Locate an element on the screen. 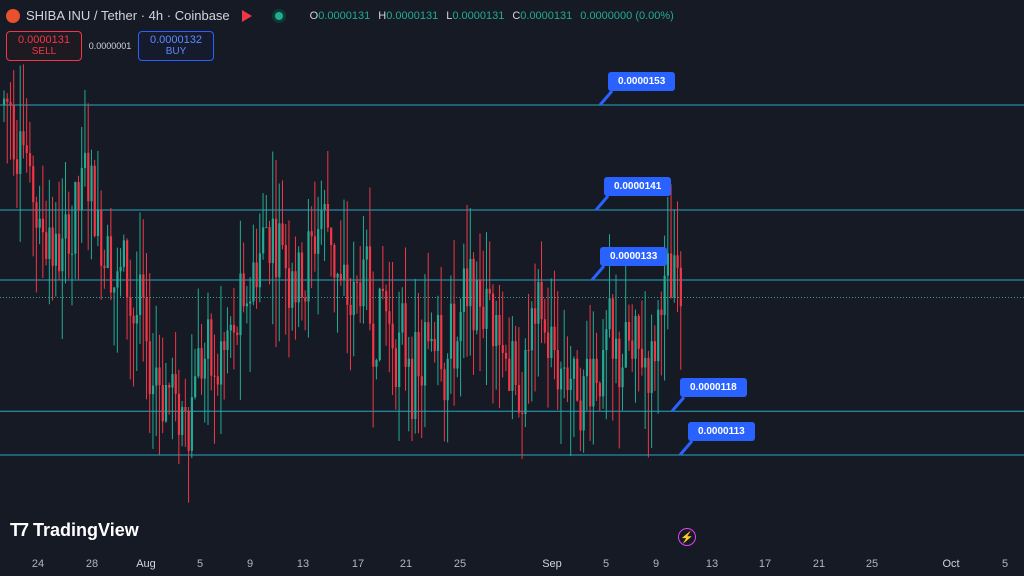  x-tick-label: 17 is located at coordinates (358, 564).